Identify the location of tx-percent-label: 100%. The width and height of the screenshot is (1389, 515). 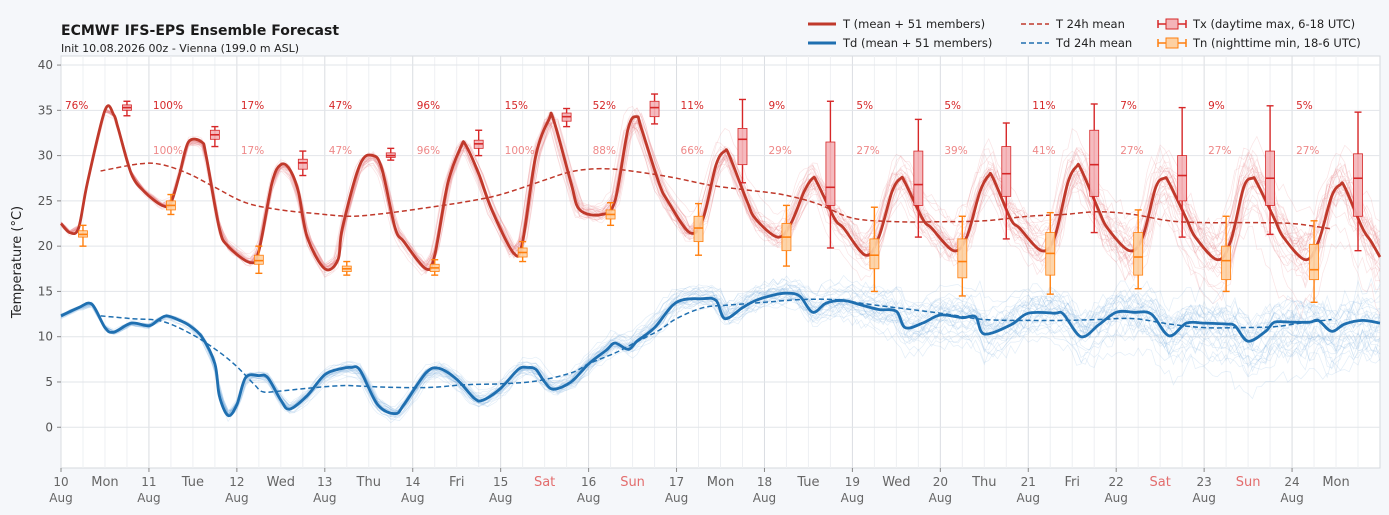
(168, 106).